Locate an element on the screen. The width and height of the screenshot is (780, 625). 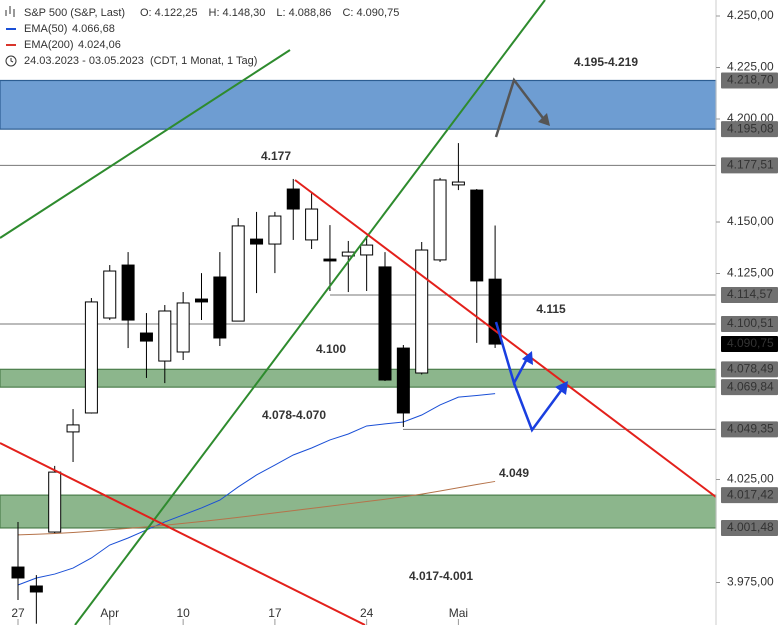
legend-stat: C: 4.090,75 is located at coordinates (370, 13).